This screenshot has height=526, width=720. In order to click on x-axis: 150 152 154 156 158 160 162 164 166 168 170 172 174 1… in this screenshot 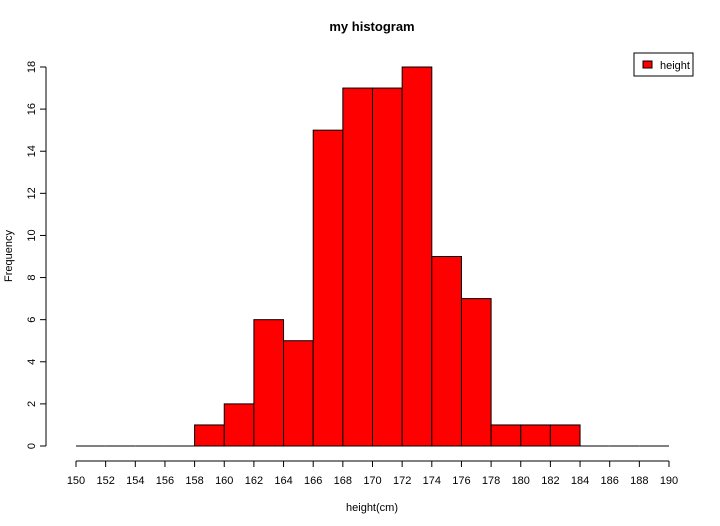, I will do `click(372, 473)`.